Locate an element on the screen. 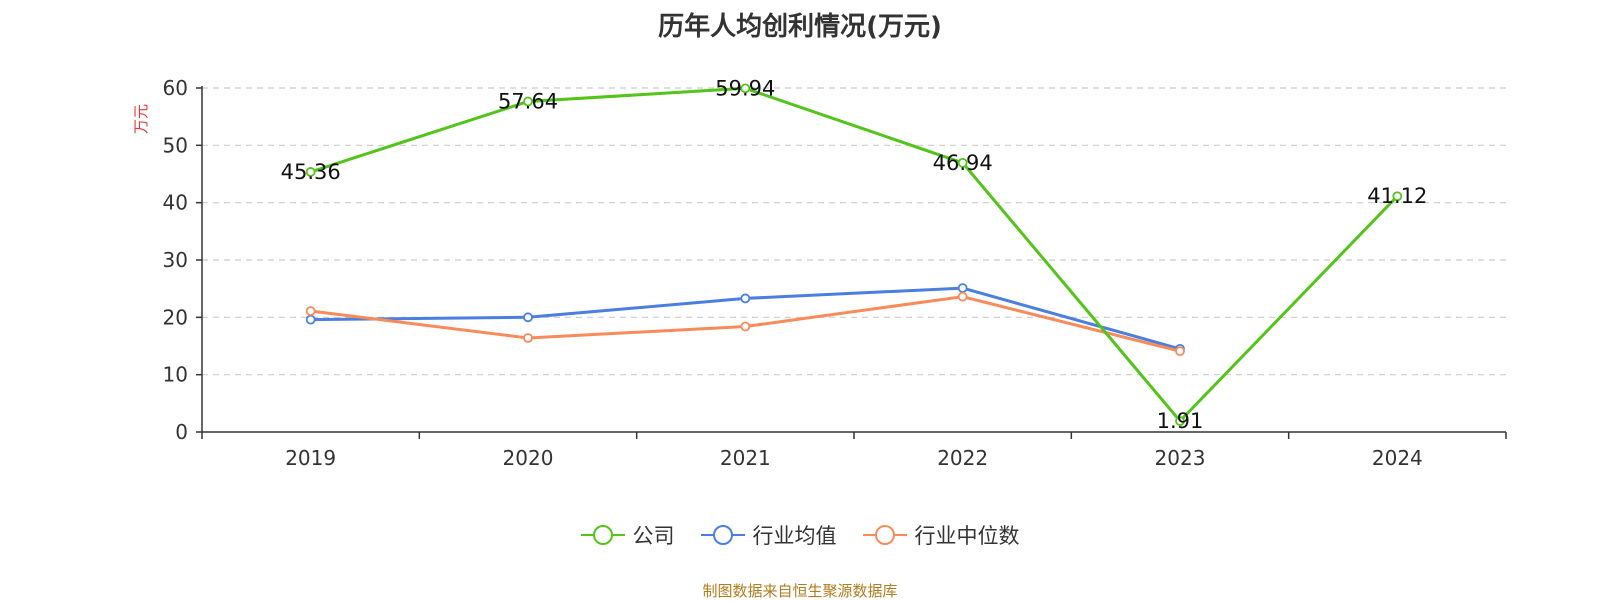 This screenshot has height=601, width=1600. x-tick-label-2024: 2024 is located at coordinates (1397, 458).